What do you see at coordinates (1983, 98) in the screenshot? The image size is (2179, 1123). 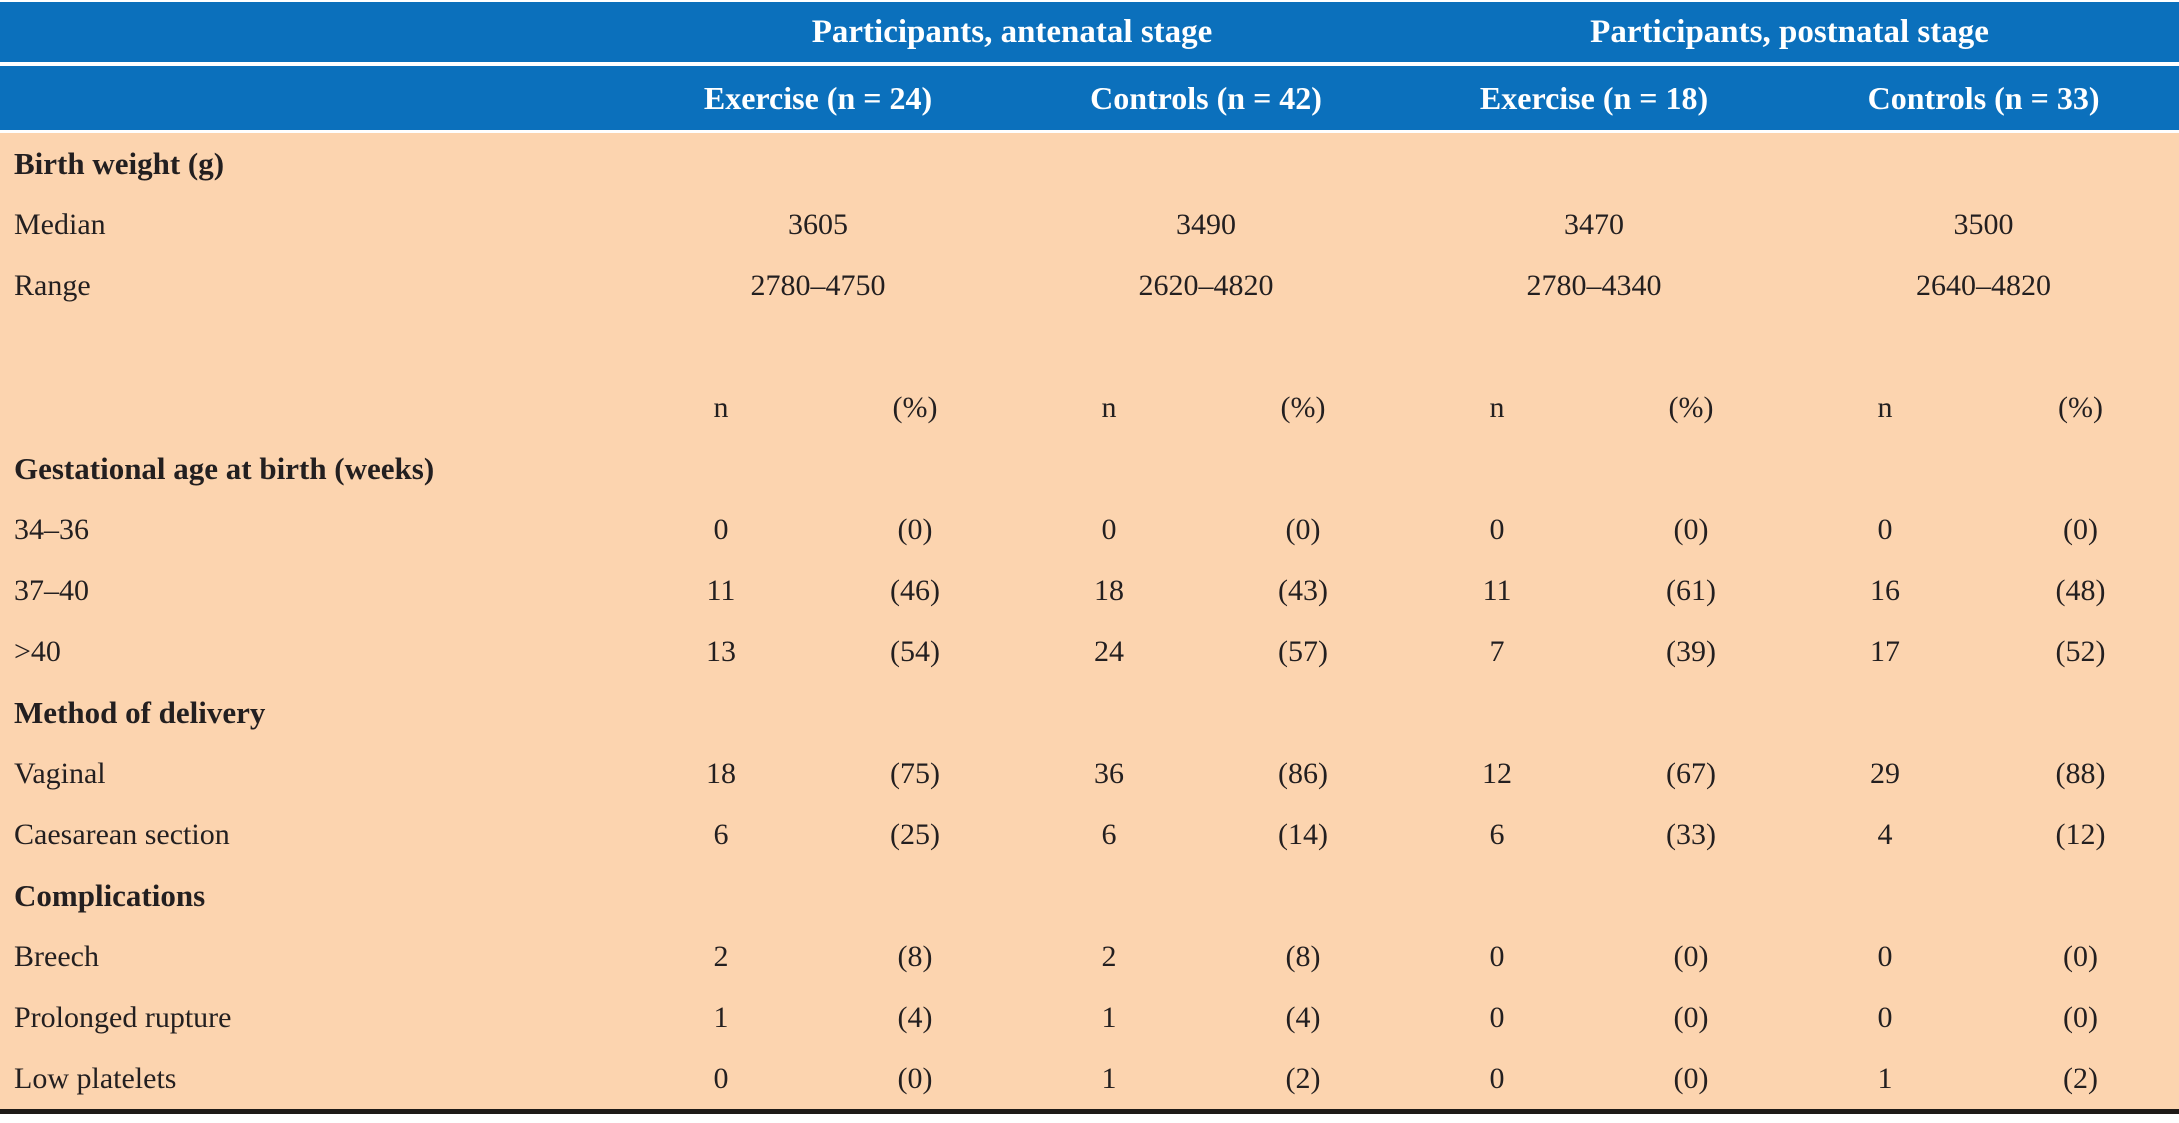 I see `col-header-controls-postnatal: Controls (n = 33)` at bounding box center [1983, 98].